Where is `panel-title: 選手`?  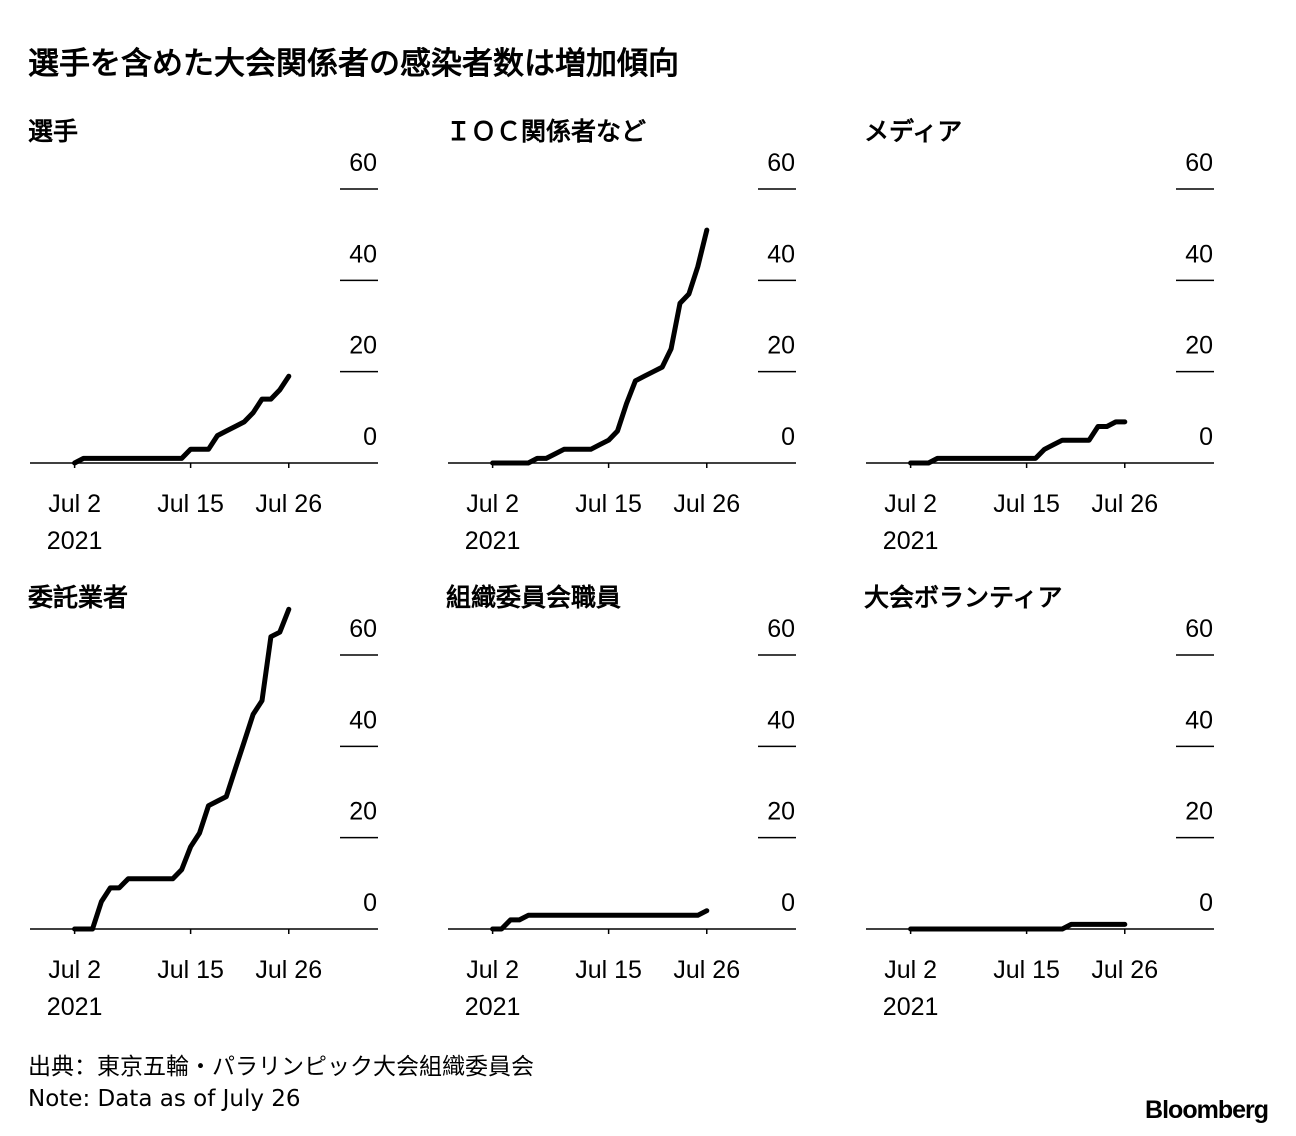 panel-title: 選手 is located at coordinates (53, 131).